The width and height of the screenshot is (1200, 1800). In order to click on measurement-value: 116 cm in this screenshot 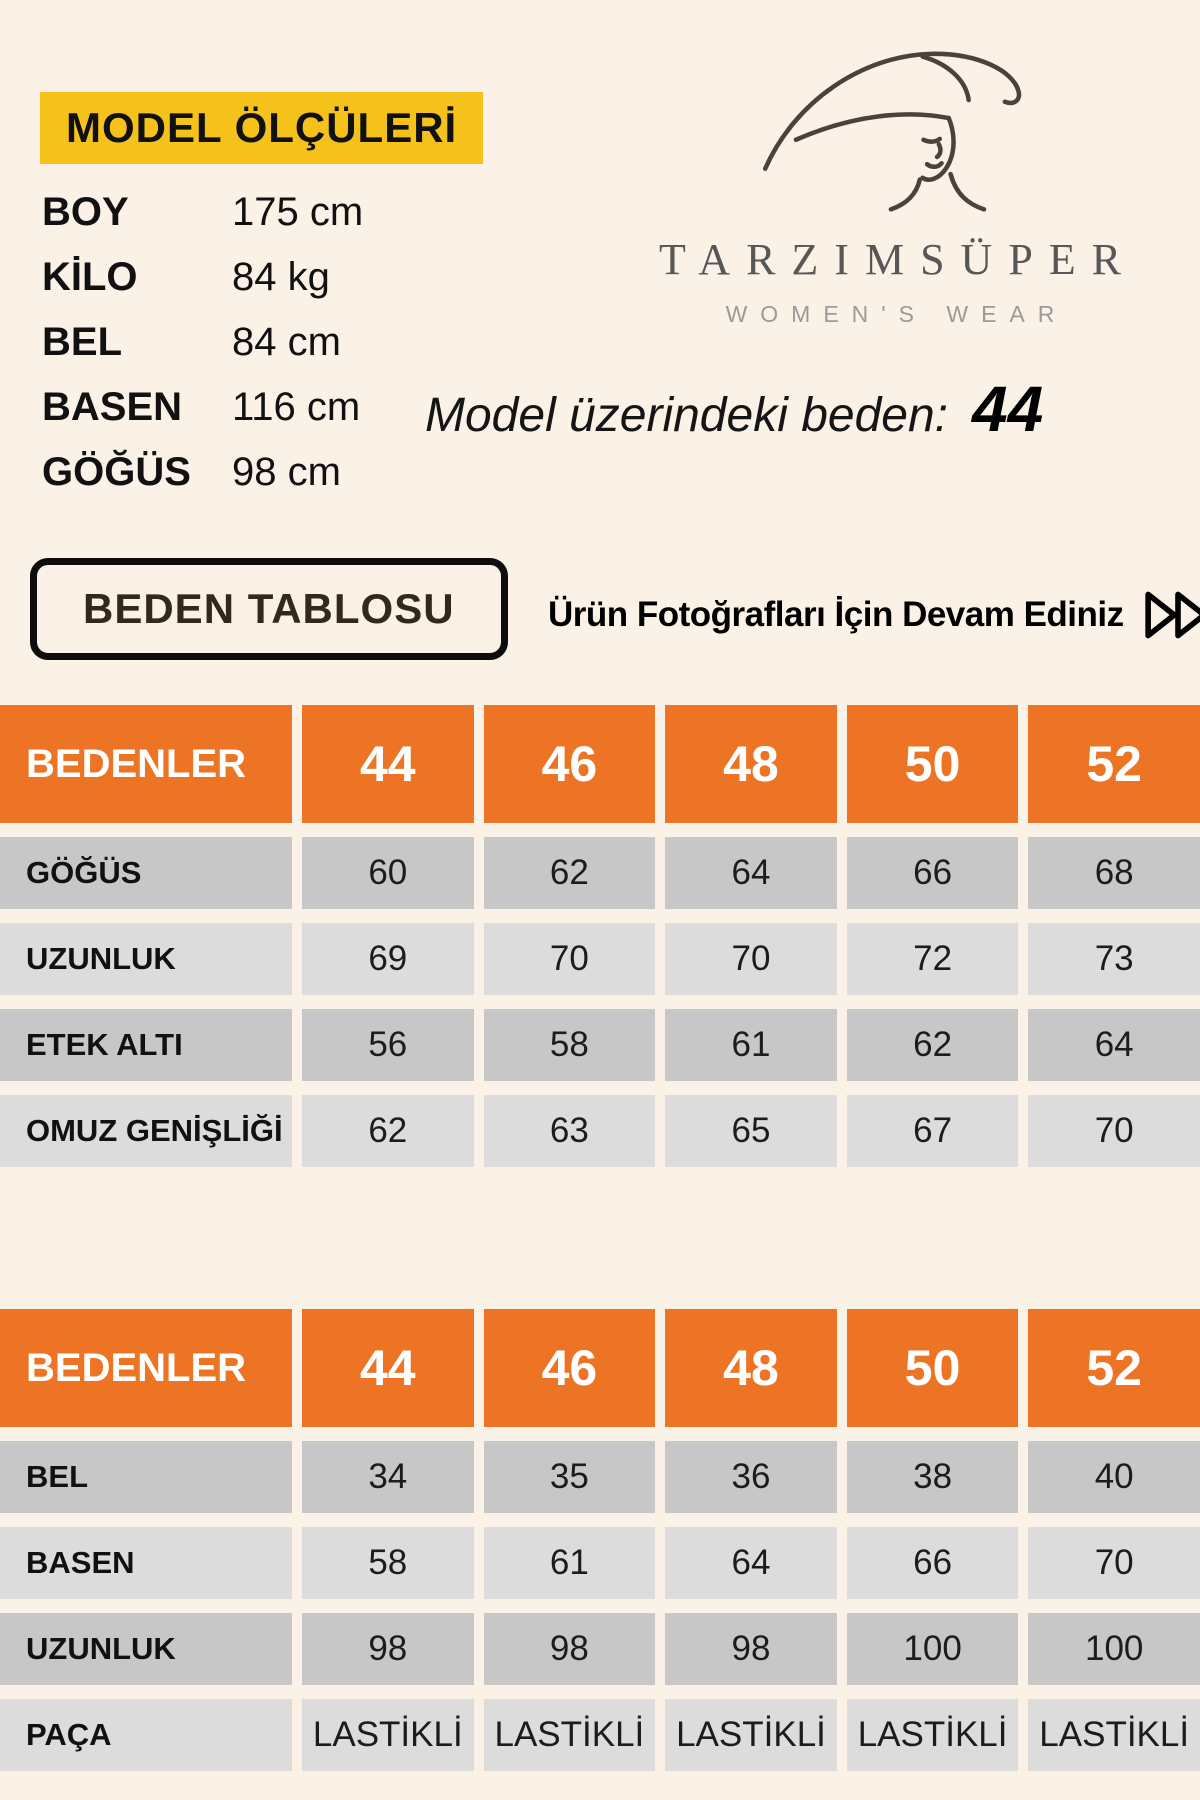, I will do `click(296, 407)`.